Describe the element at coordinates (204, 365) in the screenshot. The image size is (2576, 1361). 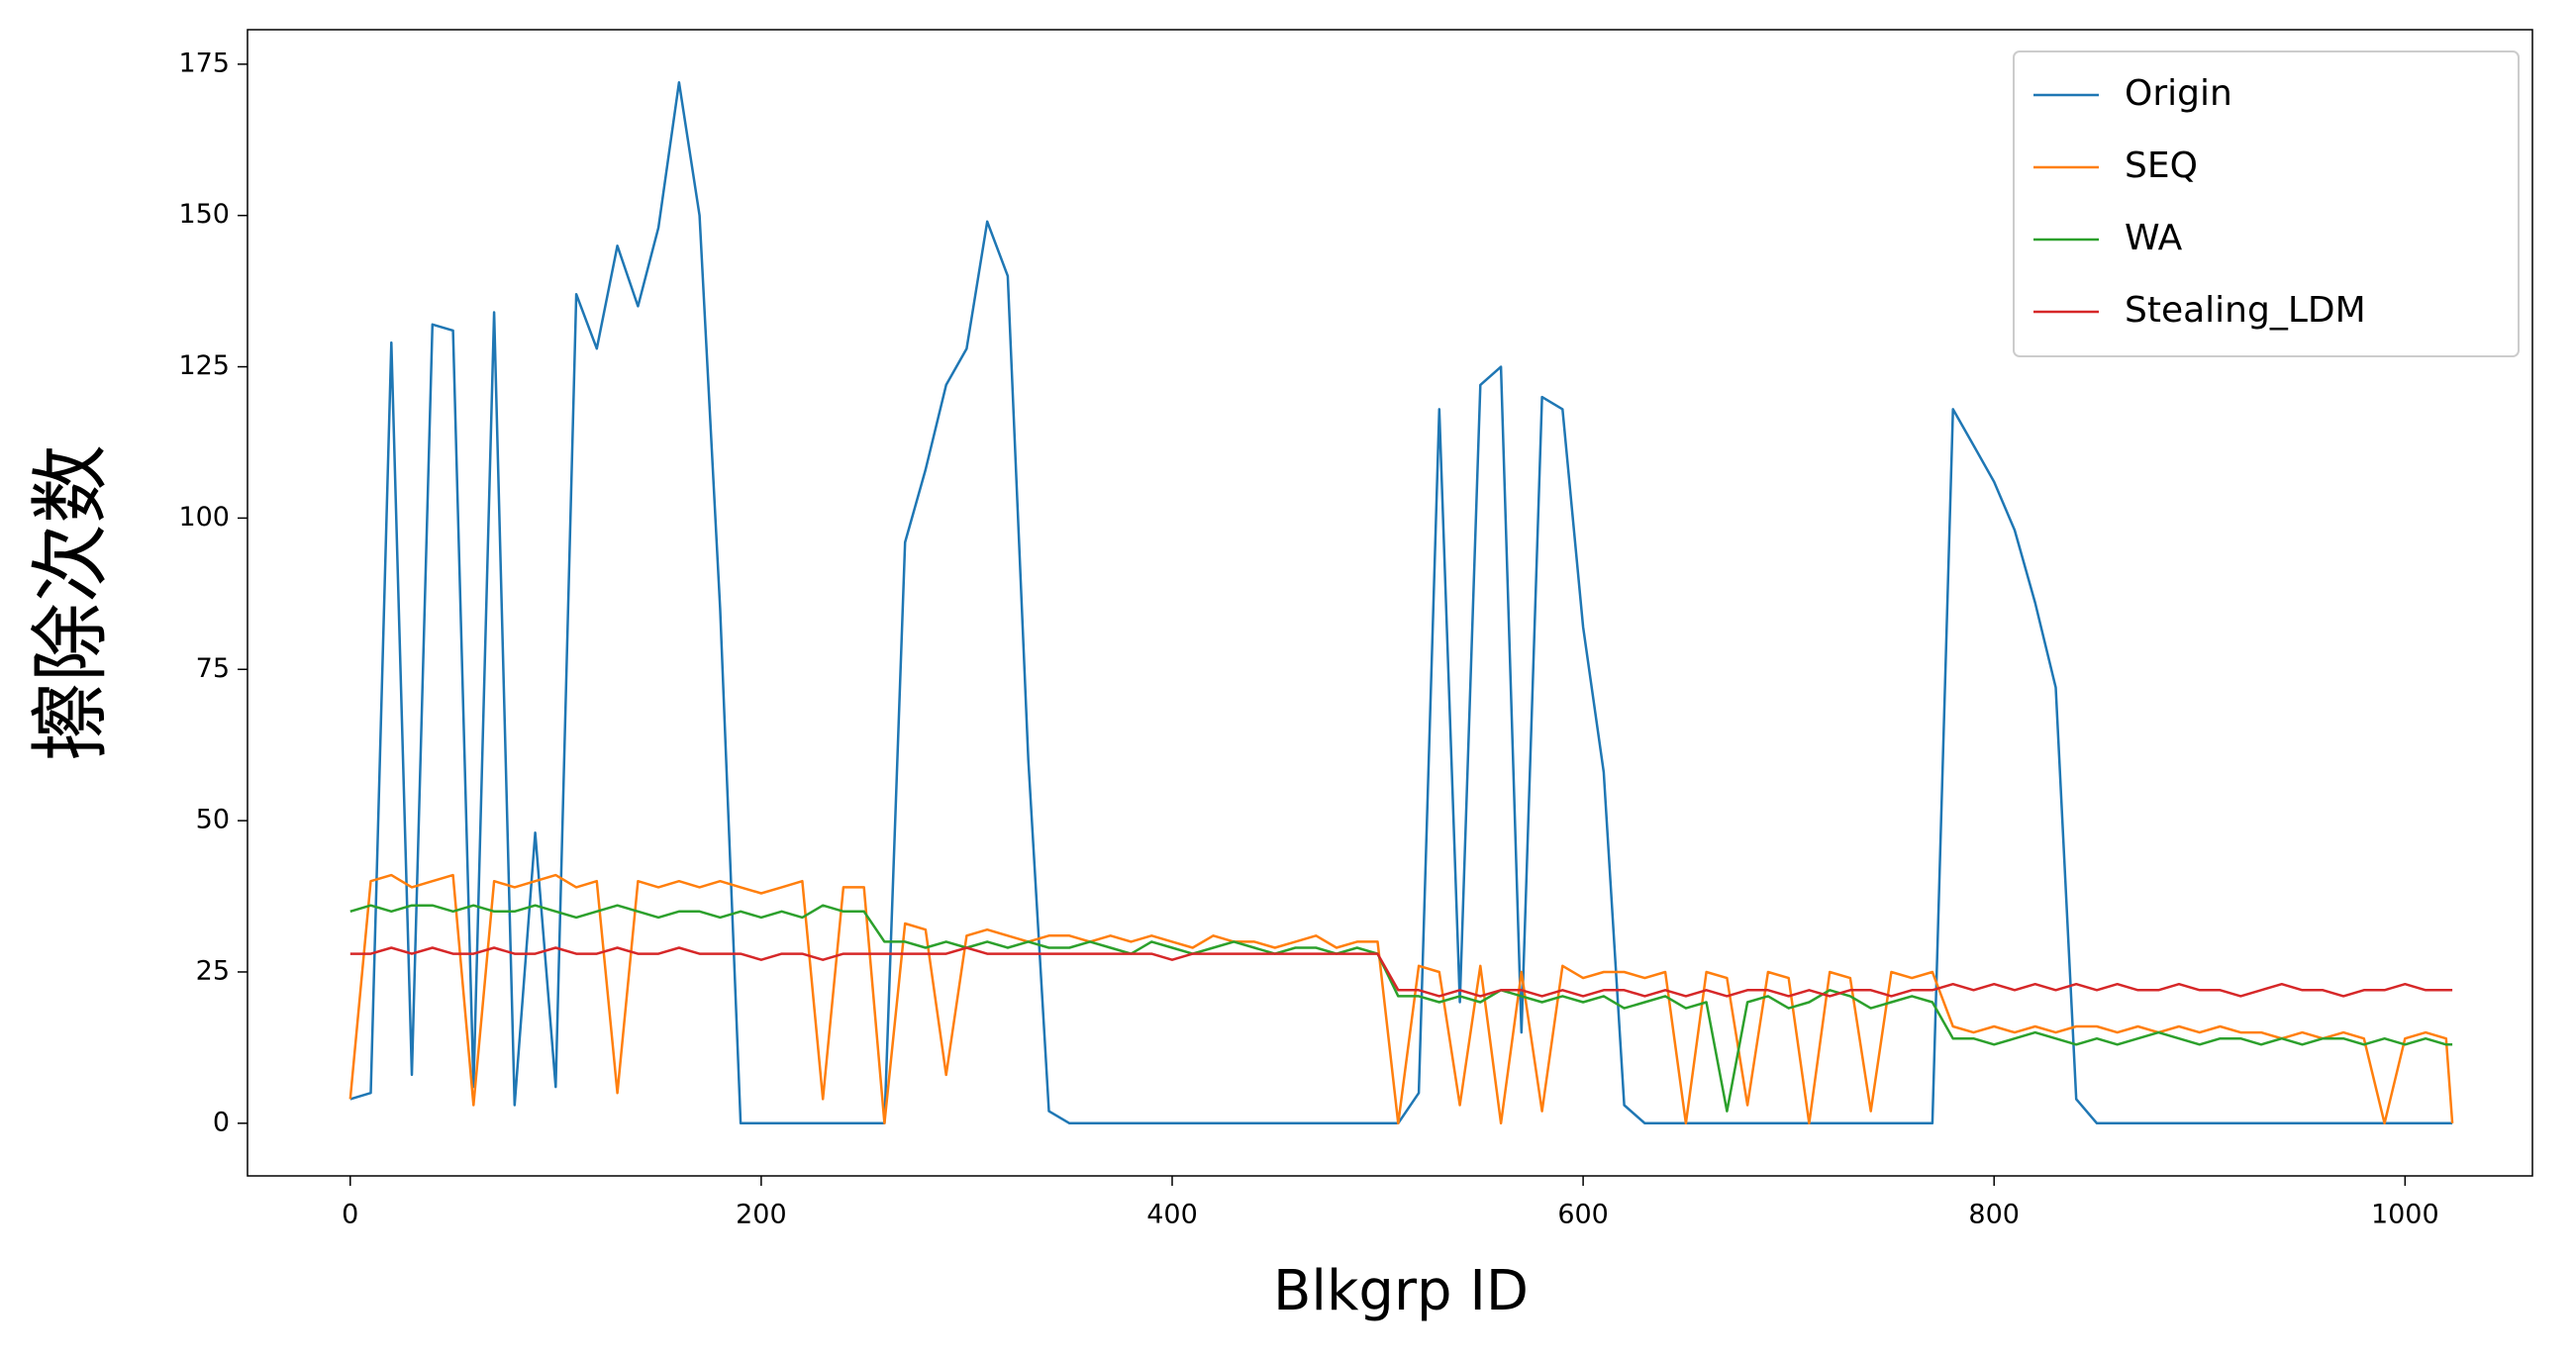
I see `y-tick-label: 125` at that location.